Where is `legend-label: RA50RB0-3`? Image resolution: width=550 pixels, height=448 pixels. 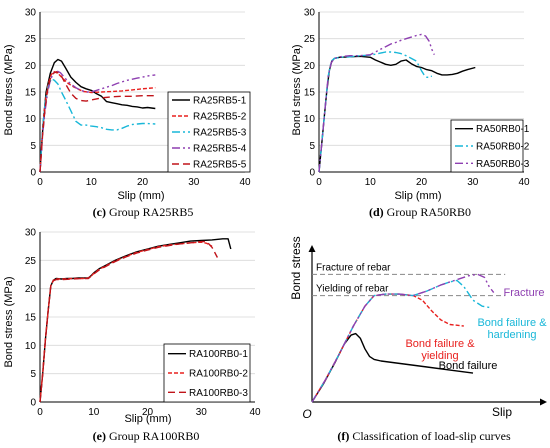 legend-label: RA50RB0-3 is located at coordinates (503, 164).